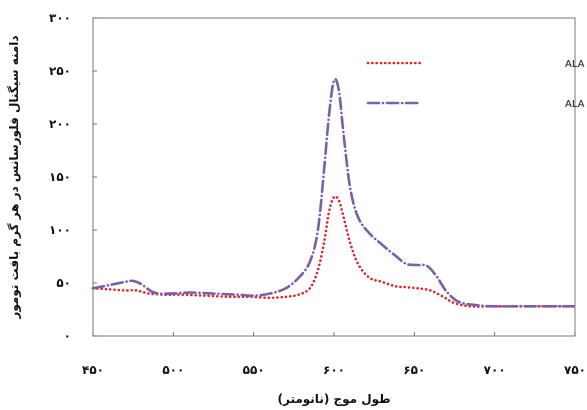  I want to click on legend-label-3h: ۳ ساعت پس از تزریق ALA, so click(576, 104).